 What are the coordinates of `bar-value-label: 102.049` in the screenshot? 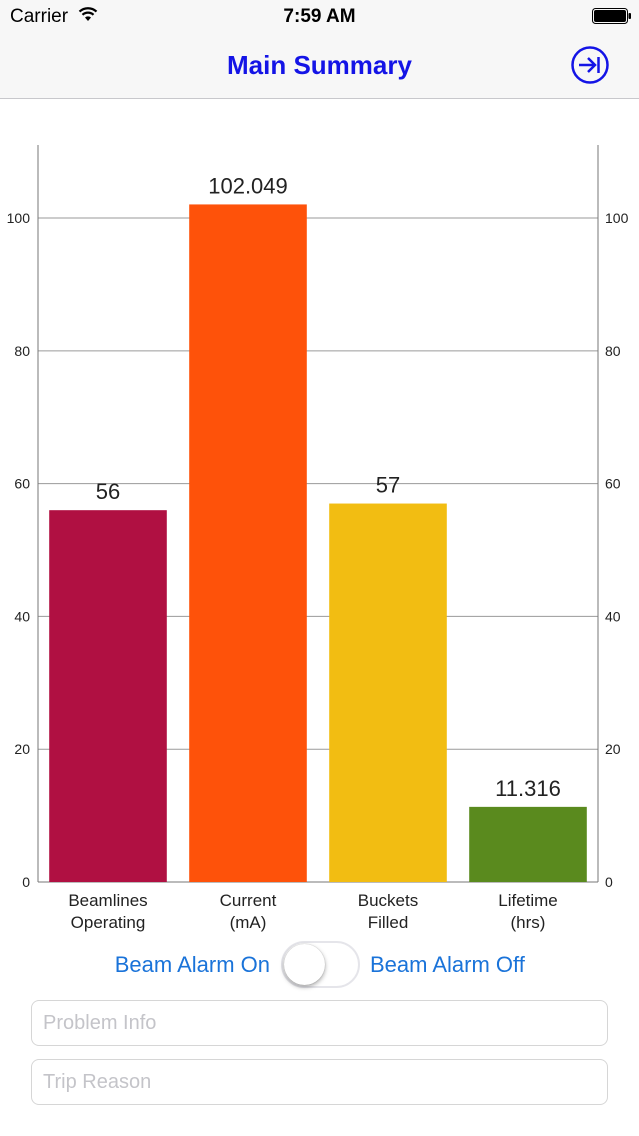 It's located at (248, 185).